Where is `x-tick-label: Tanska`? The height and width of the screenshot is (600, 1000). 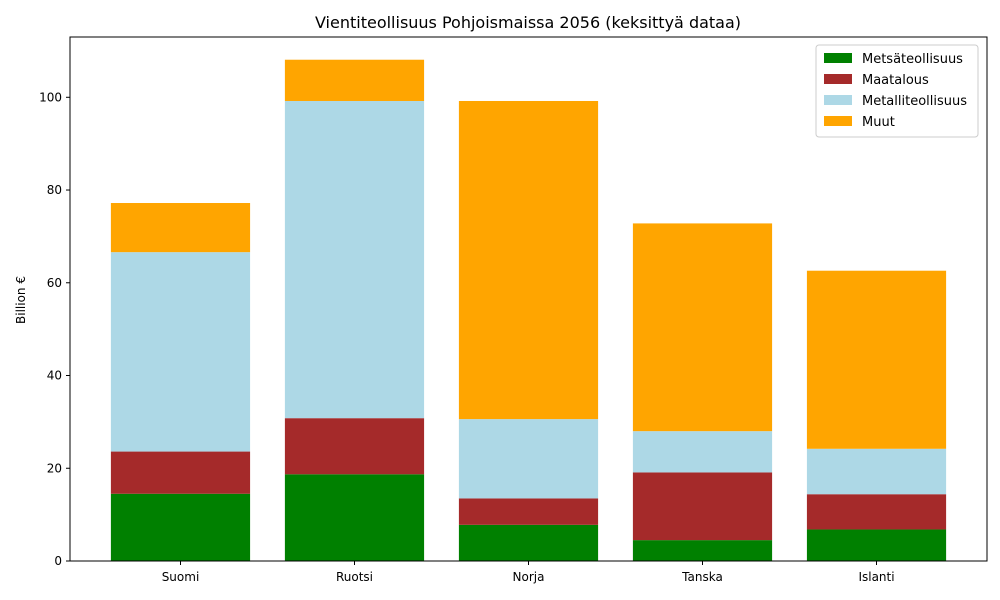 x-tick-label: Tanska is located at coordinates (702, 577).